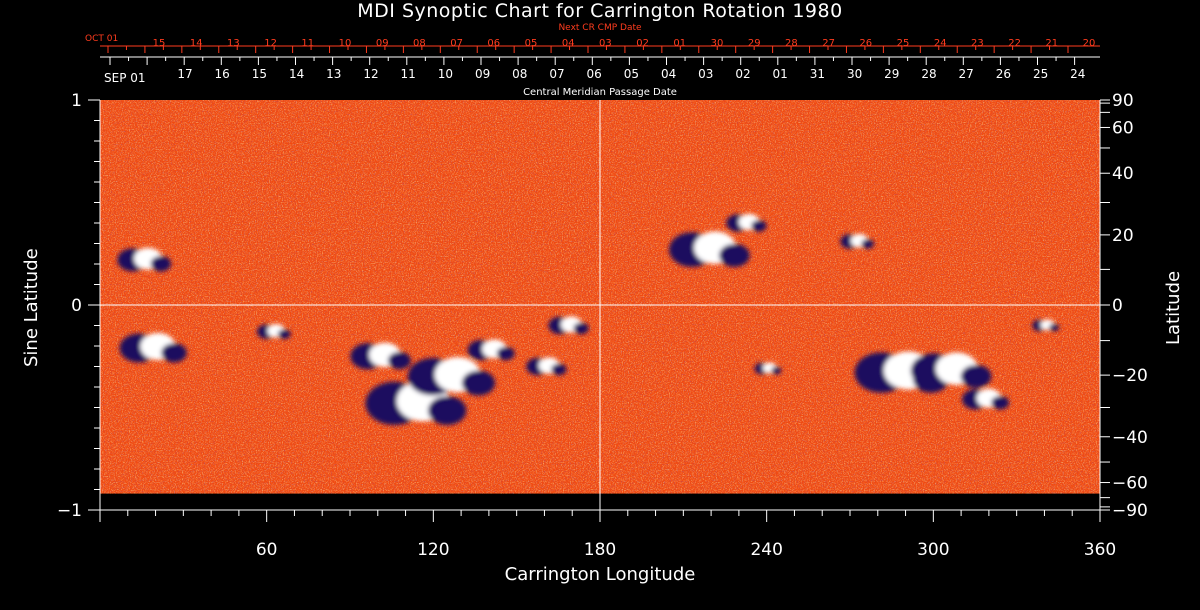  Describe the element at coordinates (966, 74) in the screenshot. I see `cmp-tick-label: 27` at that location.